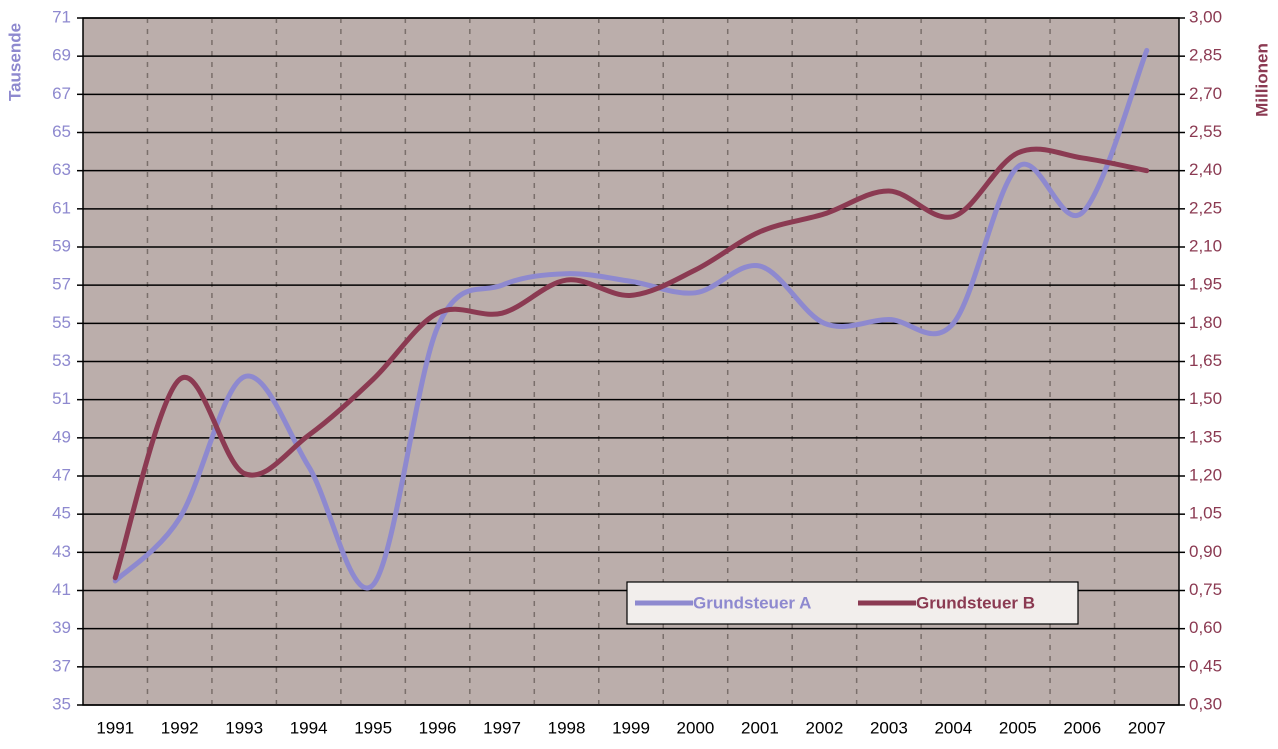  What do you see at coordinates (1205, 207) in the screenshot?
I see `y2-tick-label: 2,25` at bounding box center [1205, 207].